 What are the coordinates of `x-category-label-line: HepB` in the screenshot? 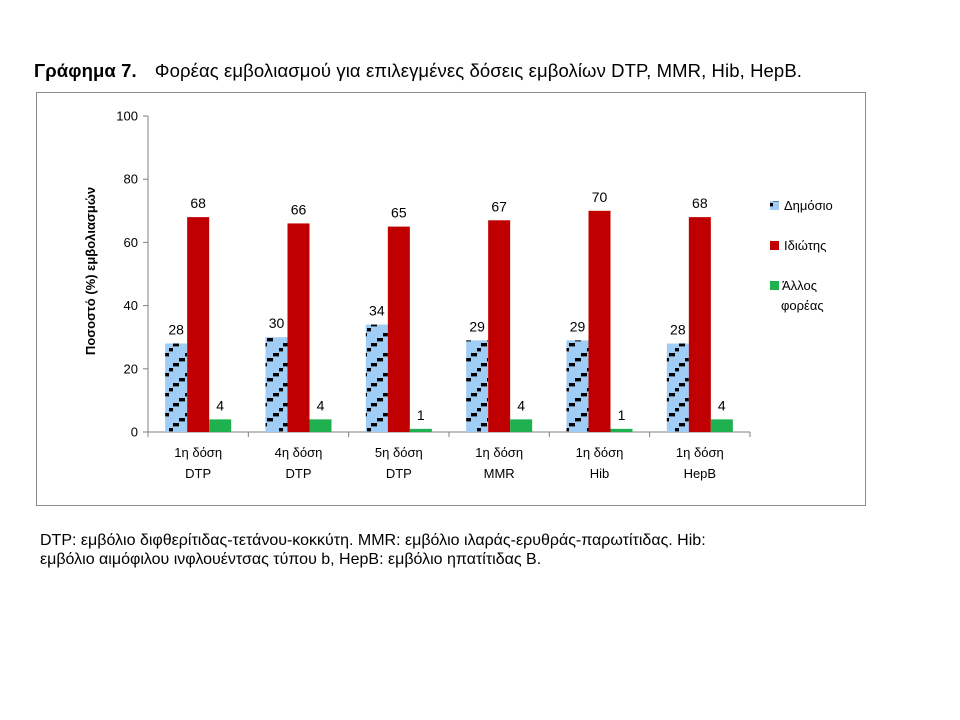 It's located at (700, 473).